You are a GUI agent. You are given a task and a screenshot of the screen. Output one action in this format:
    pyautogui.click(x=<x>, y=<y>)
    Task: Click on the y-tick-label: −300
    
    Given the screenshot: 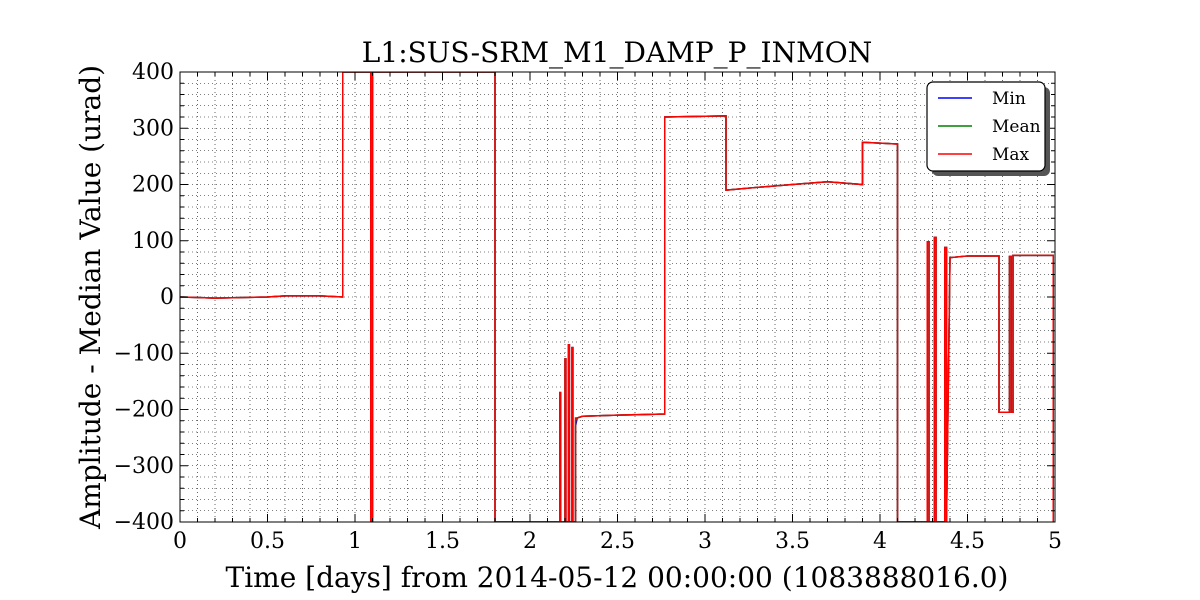 What is the action you would take?
    pyautogui.click(x=144, y=466)
    